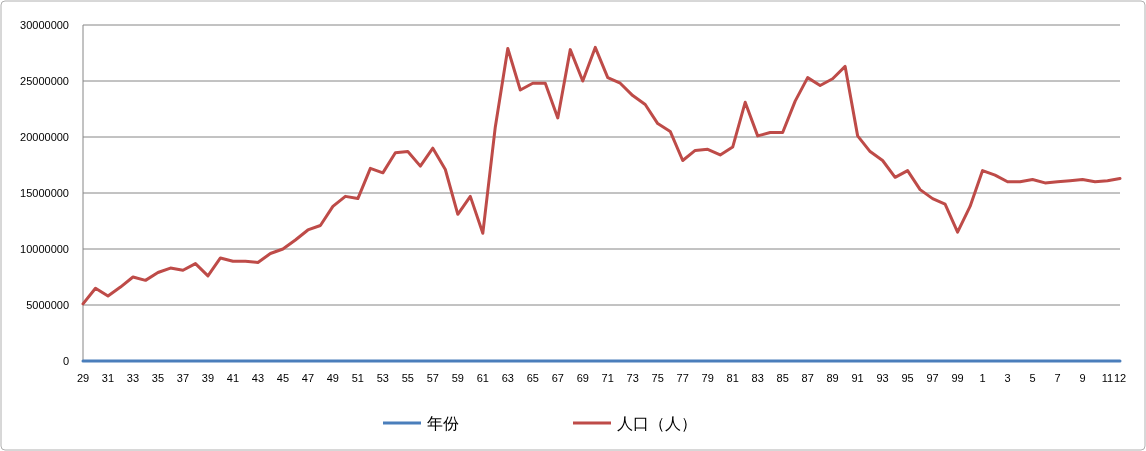 The image size is (1146, 451). What do you see at coordinates (233, 378) in the screenshot?
I see `x-tick-label: 41` at bounding box center [233, 378].